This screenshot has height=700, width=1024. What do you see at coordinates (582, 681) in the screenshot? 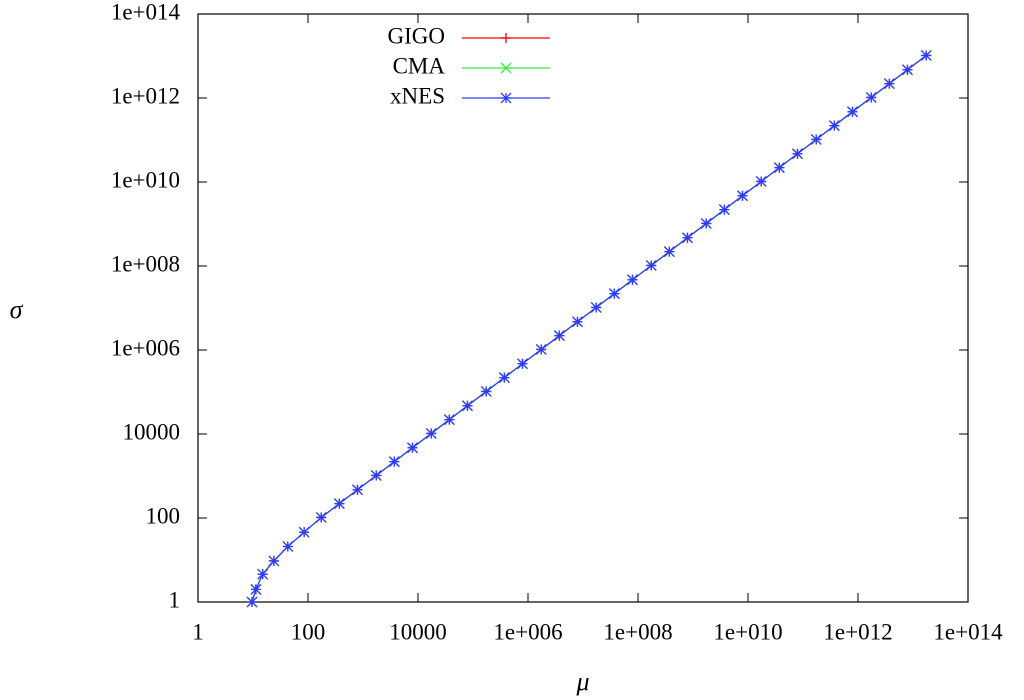
I see `x-axis-label: μ` at bounding box center [582, 681].